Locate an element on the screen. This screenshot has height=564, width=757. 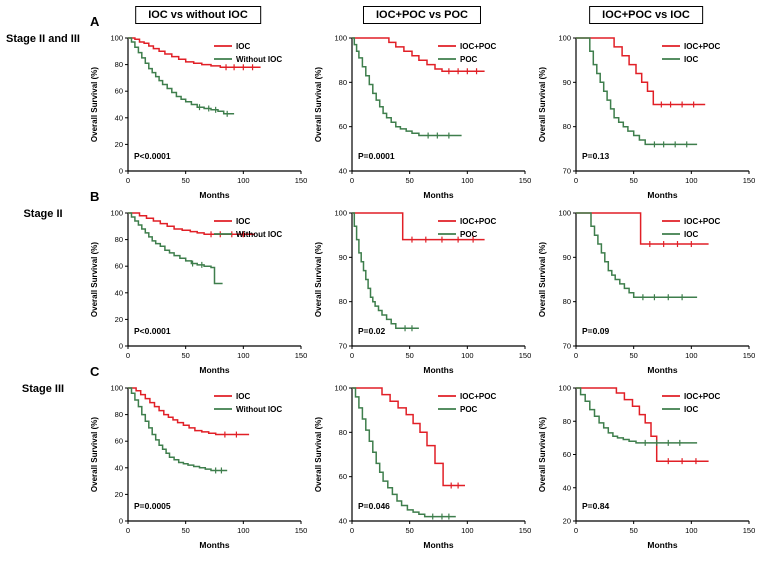
p-value-label: P=0.02 is located at coordinates (371, 331).